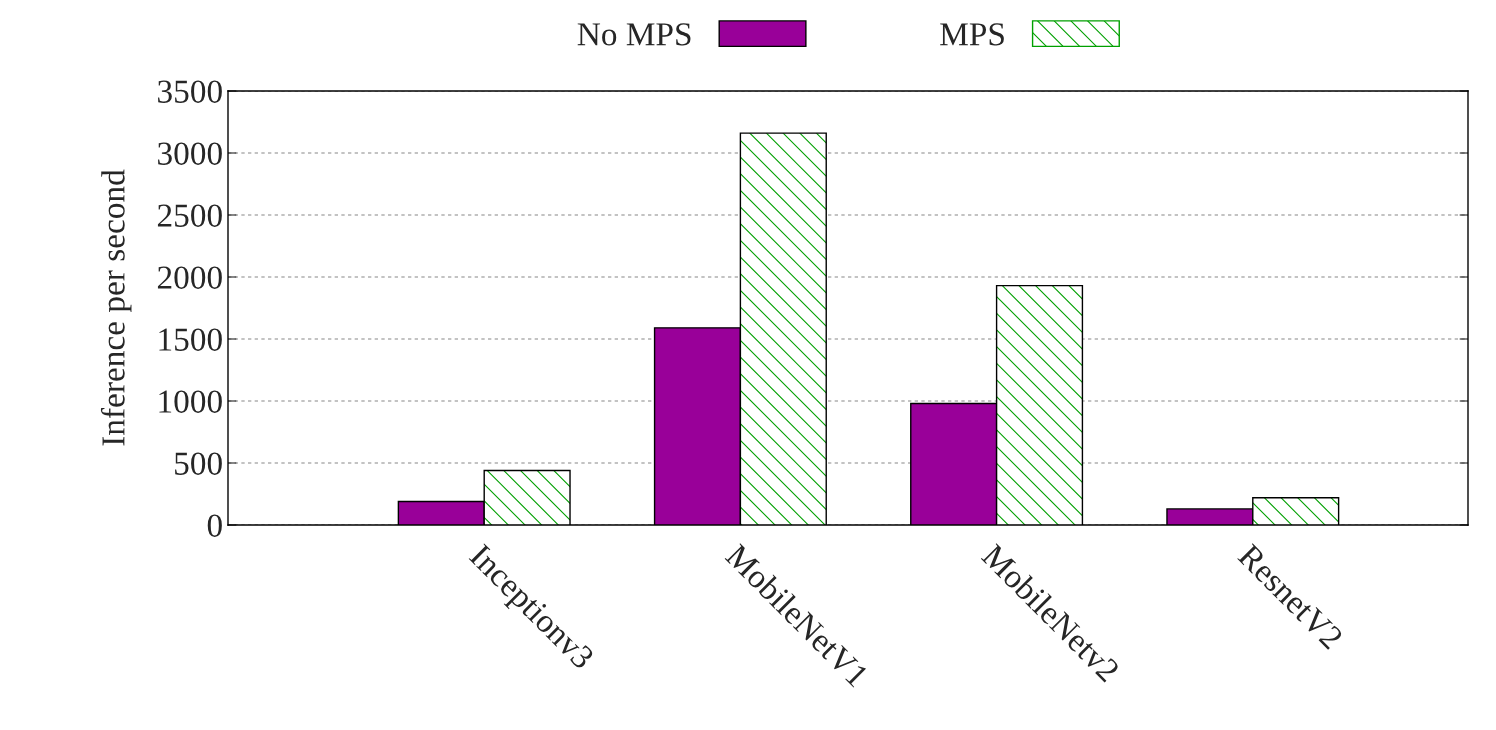  Describe the element at coordinates (198, 463) in the screenshot. I see `y-tick-label: 500` at that location.